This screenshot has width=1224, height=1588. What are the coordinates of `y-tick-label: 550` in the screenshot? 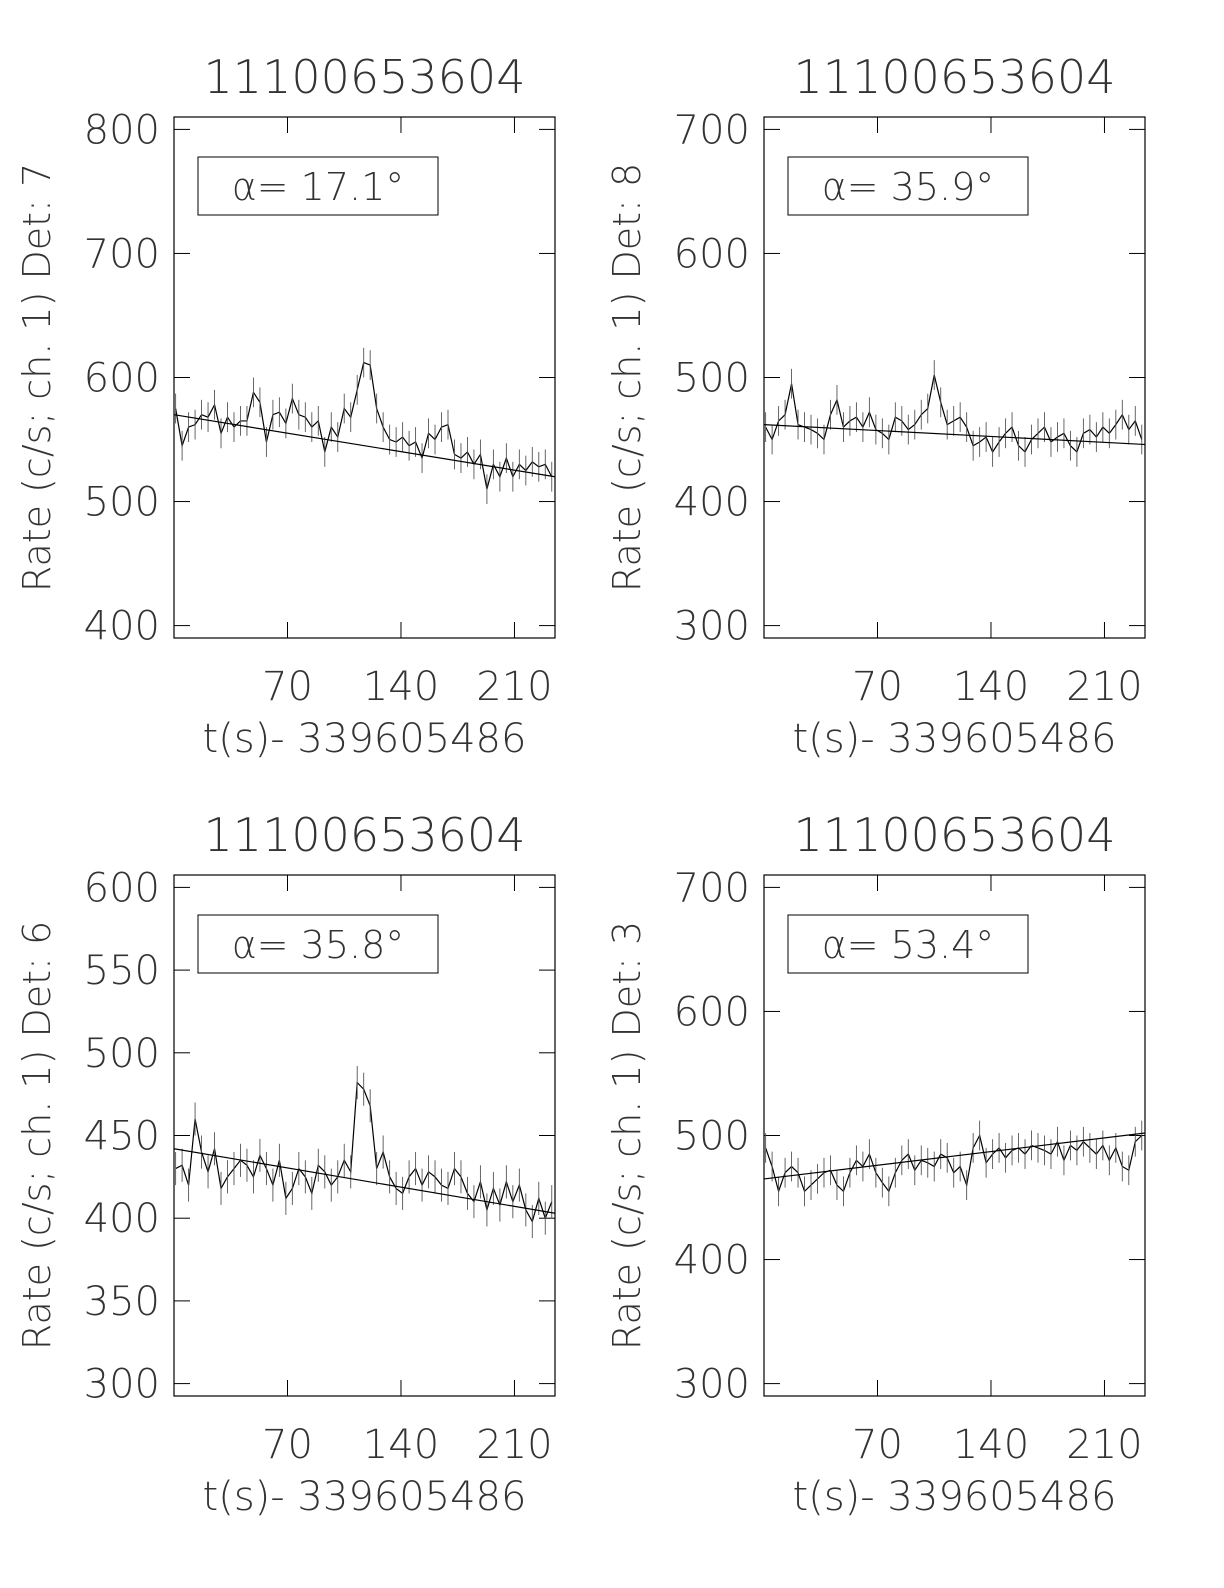 It's located at (122, 971).